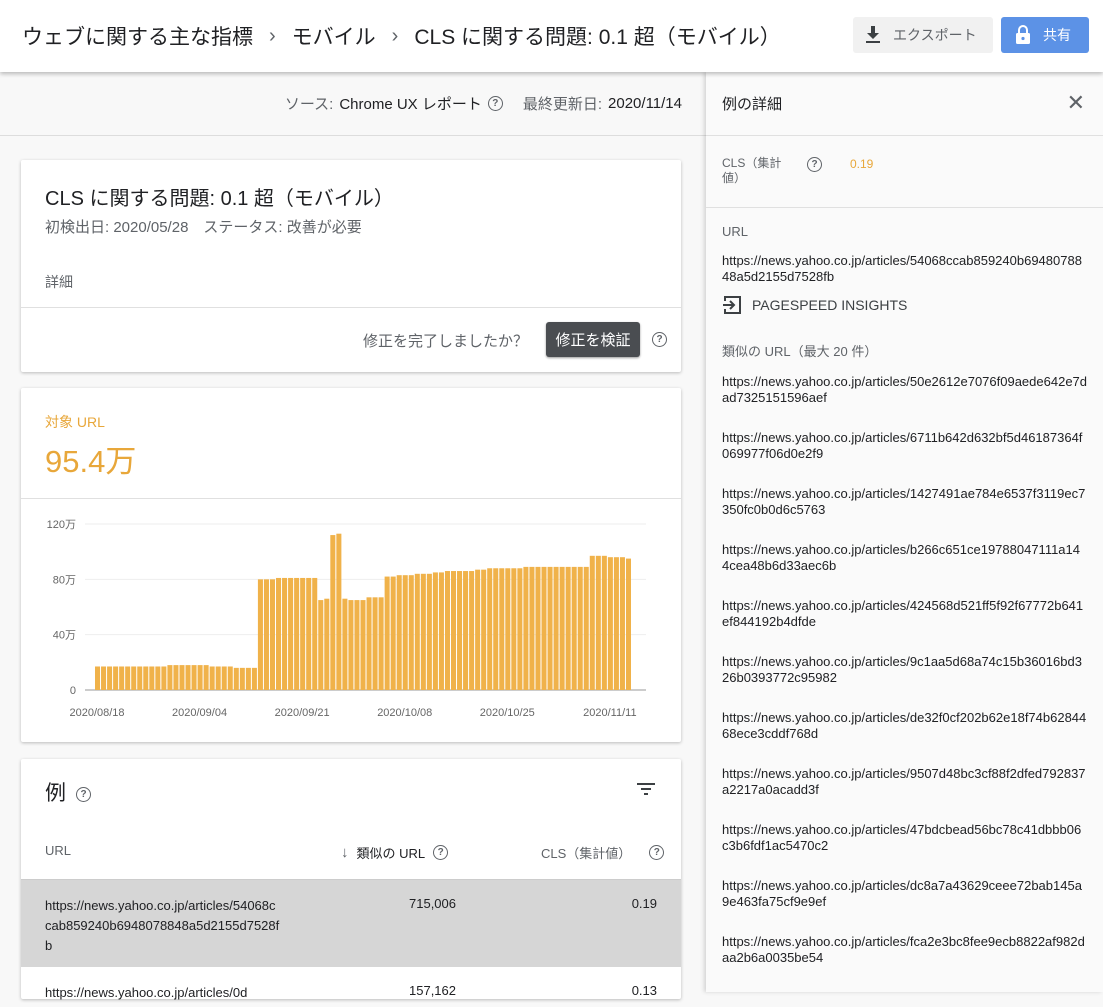 Image resolution: width=1103 pixels, height=1007 pixels. Describe the element at coordinates (395, 852) in the screenshot. I see `column-header-similar: ↓ 類似の URL?` at that location.